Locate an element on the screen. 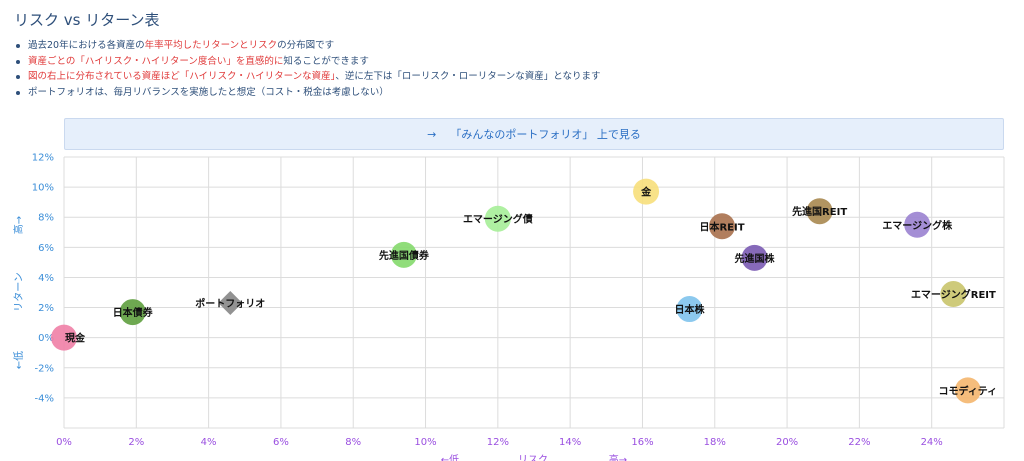  x-tick-label: 18% is located at coordinates (715, 442).